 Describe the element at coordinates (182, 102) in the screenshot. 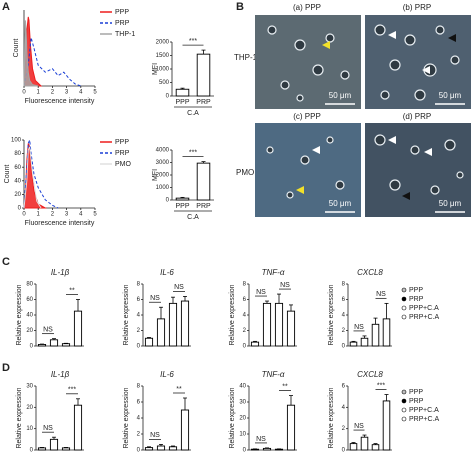

I see `x-tick-label: PPP` at that location.